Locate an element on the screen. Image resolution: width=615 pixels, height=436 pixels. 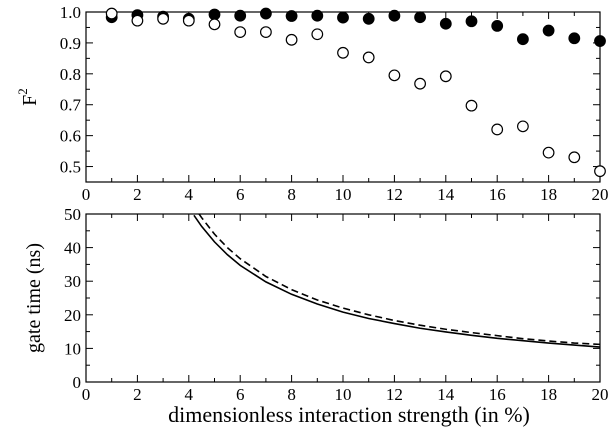
gate-time-x-tick-label: 2 is located at coordinates (137, 394).